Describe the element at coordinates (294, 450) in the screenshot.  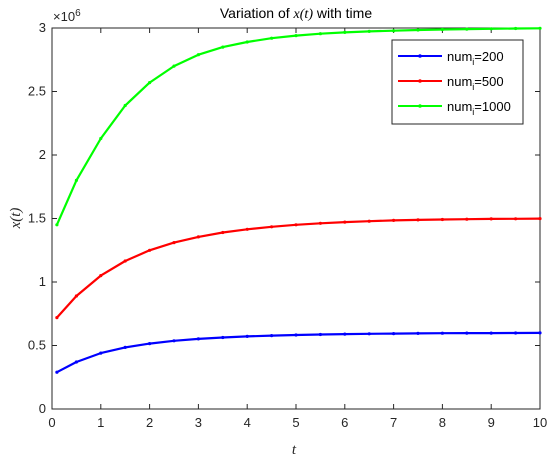
I see `x-axis-label: t` at that location.